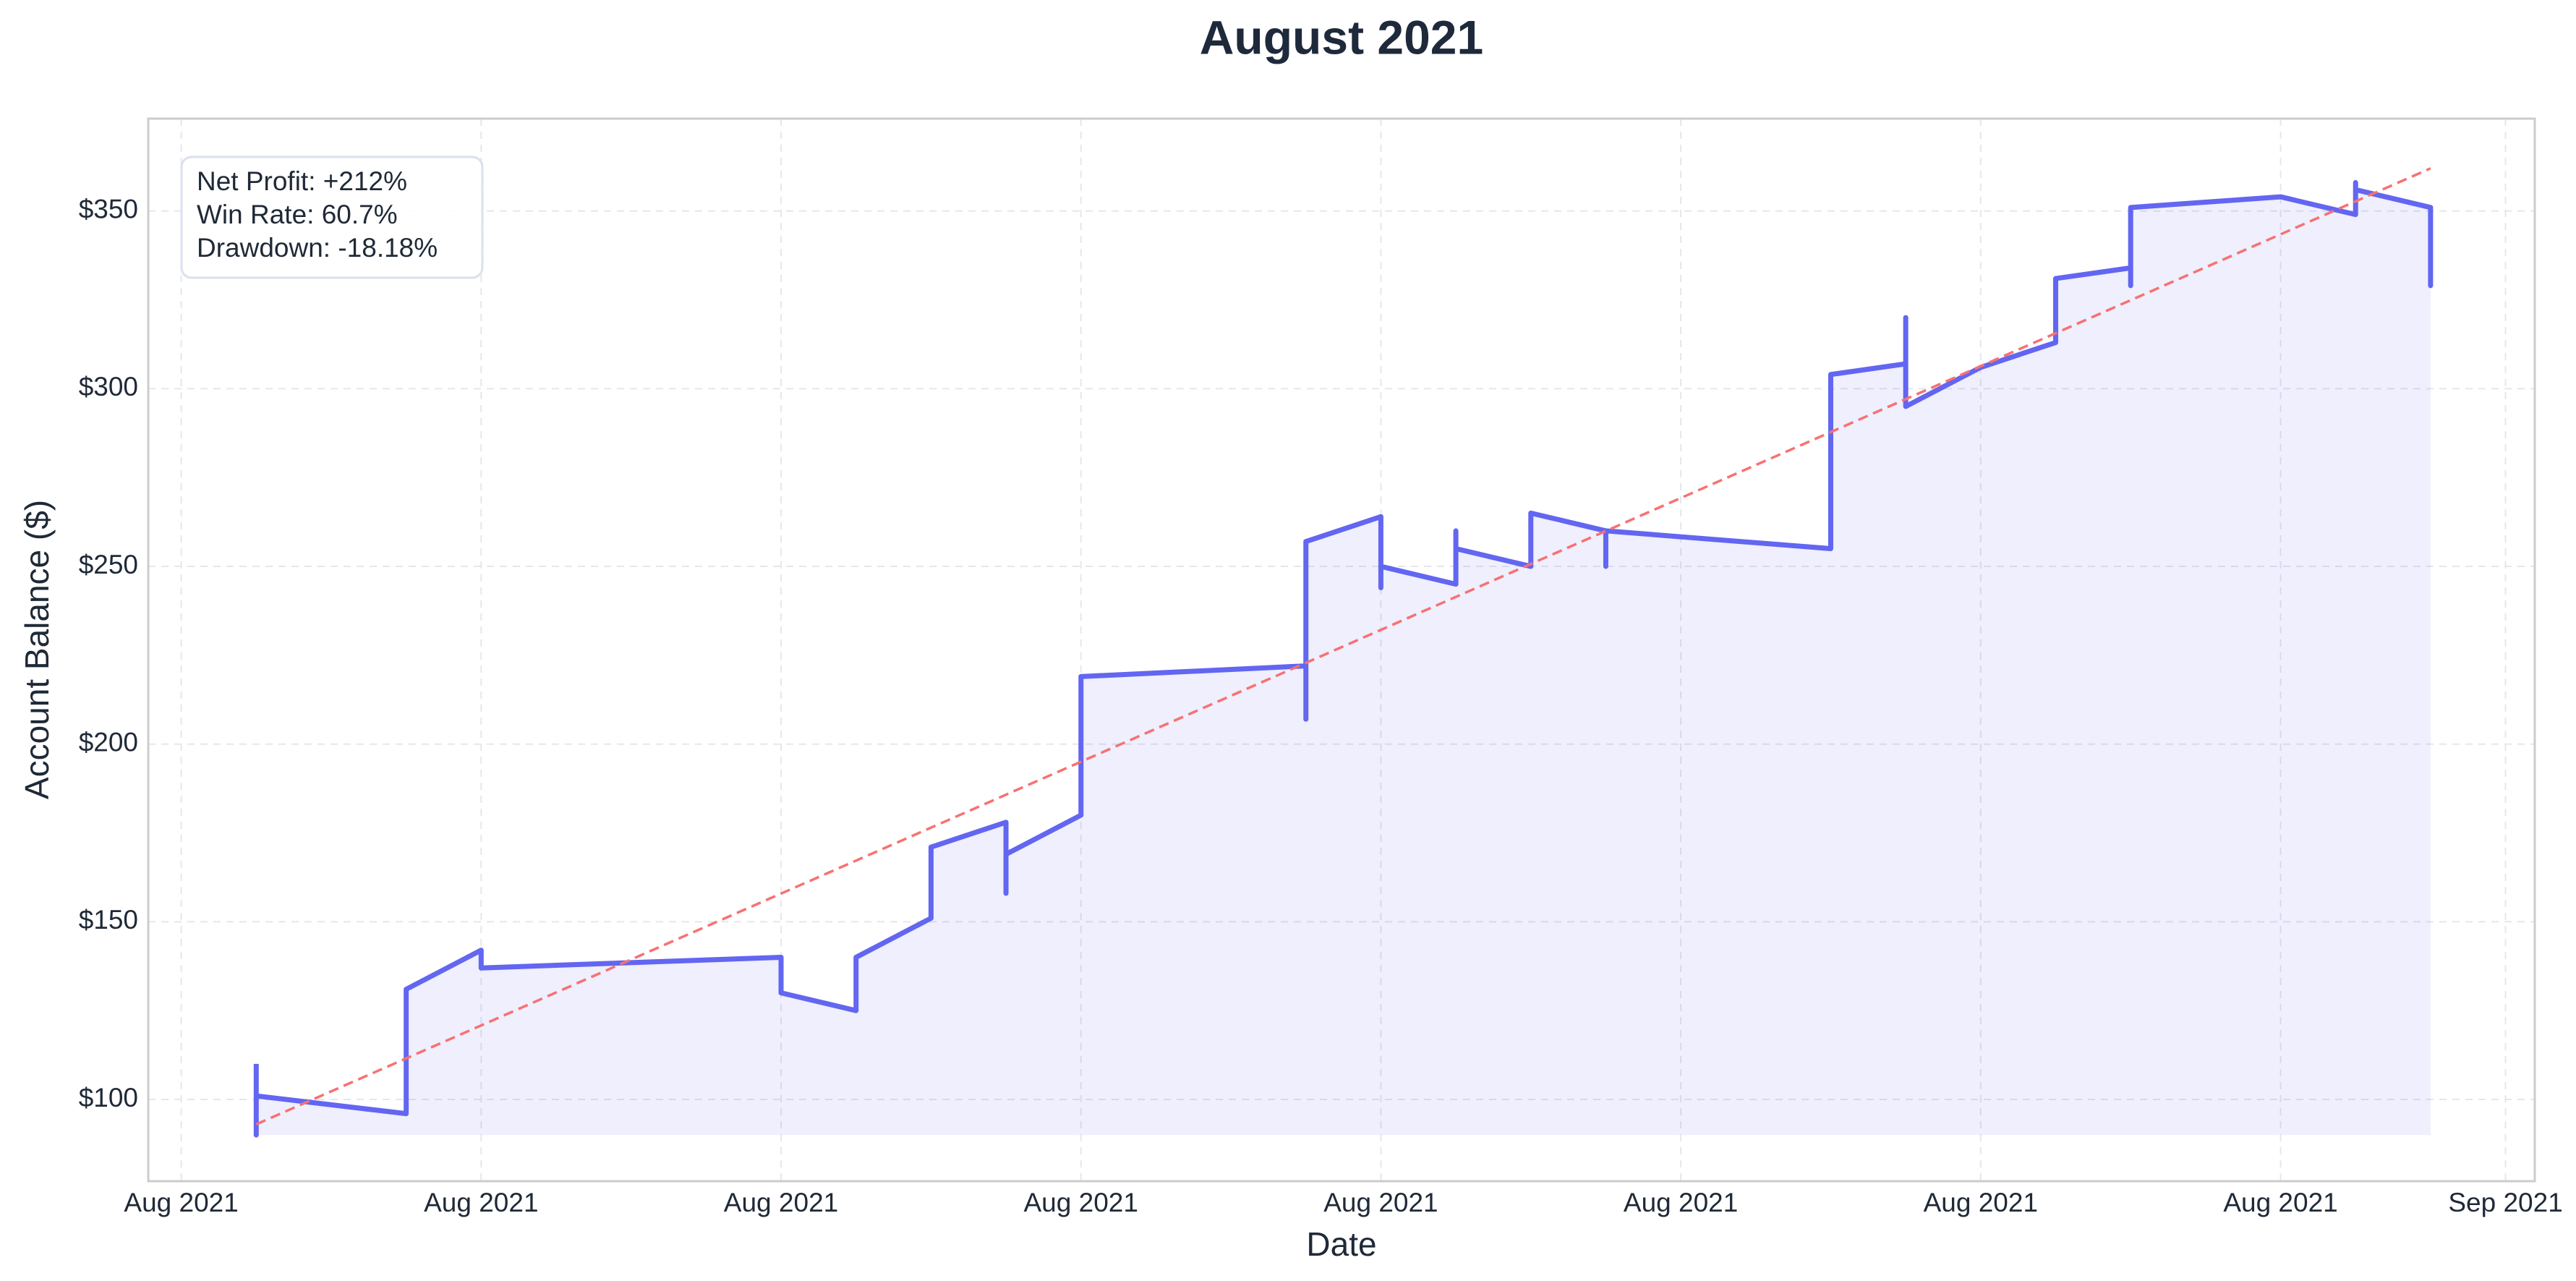 The width and height of the screenshot is (2576, 1281). Describe the element at coordinates (37, 649) in the screenshot. I see `y-axis-label: Account Balance ($)` at that location.